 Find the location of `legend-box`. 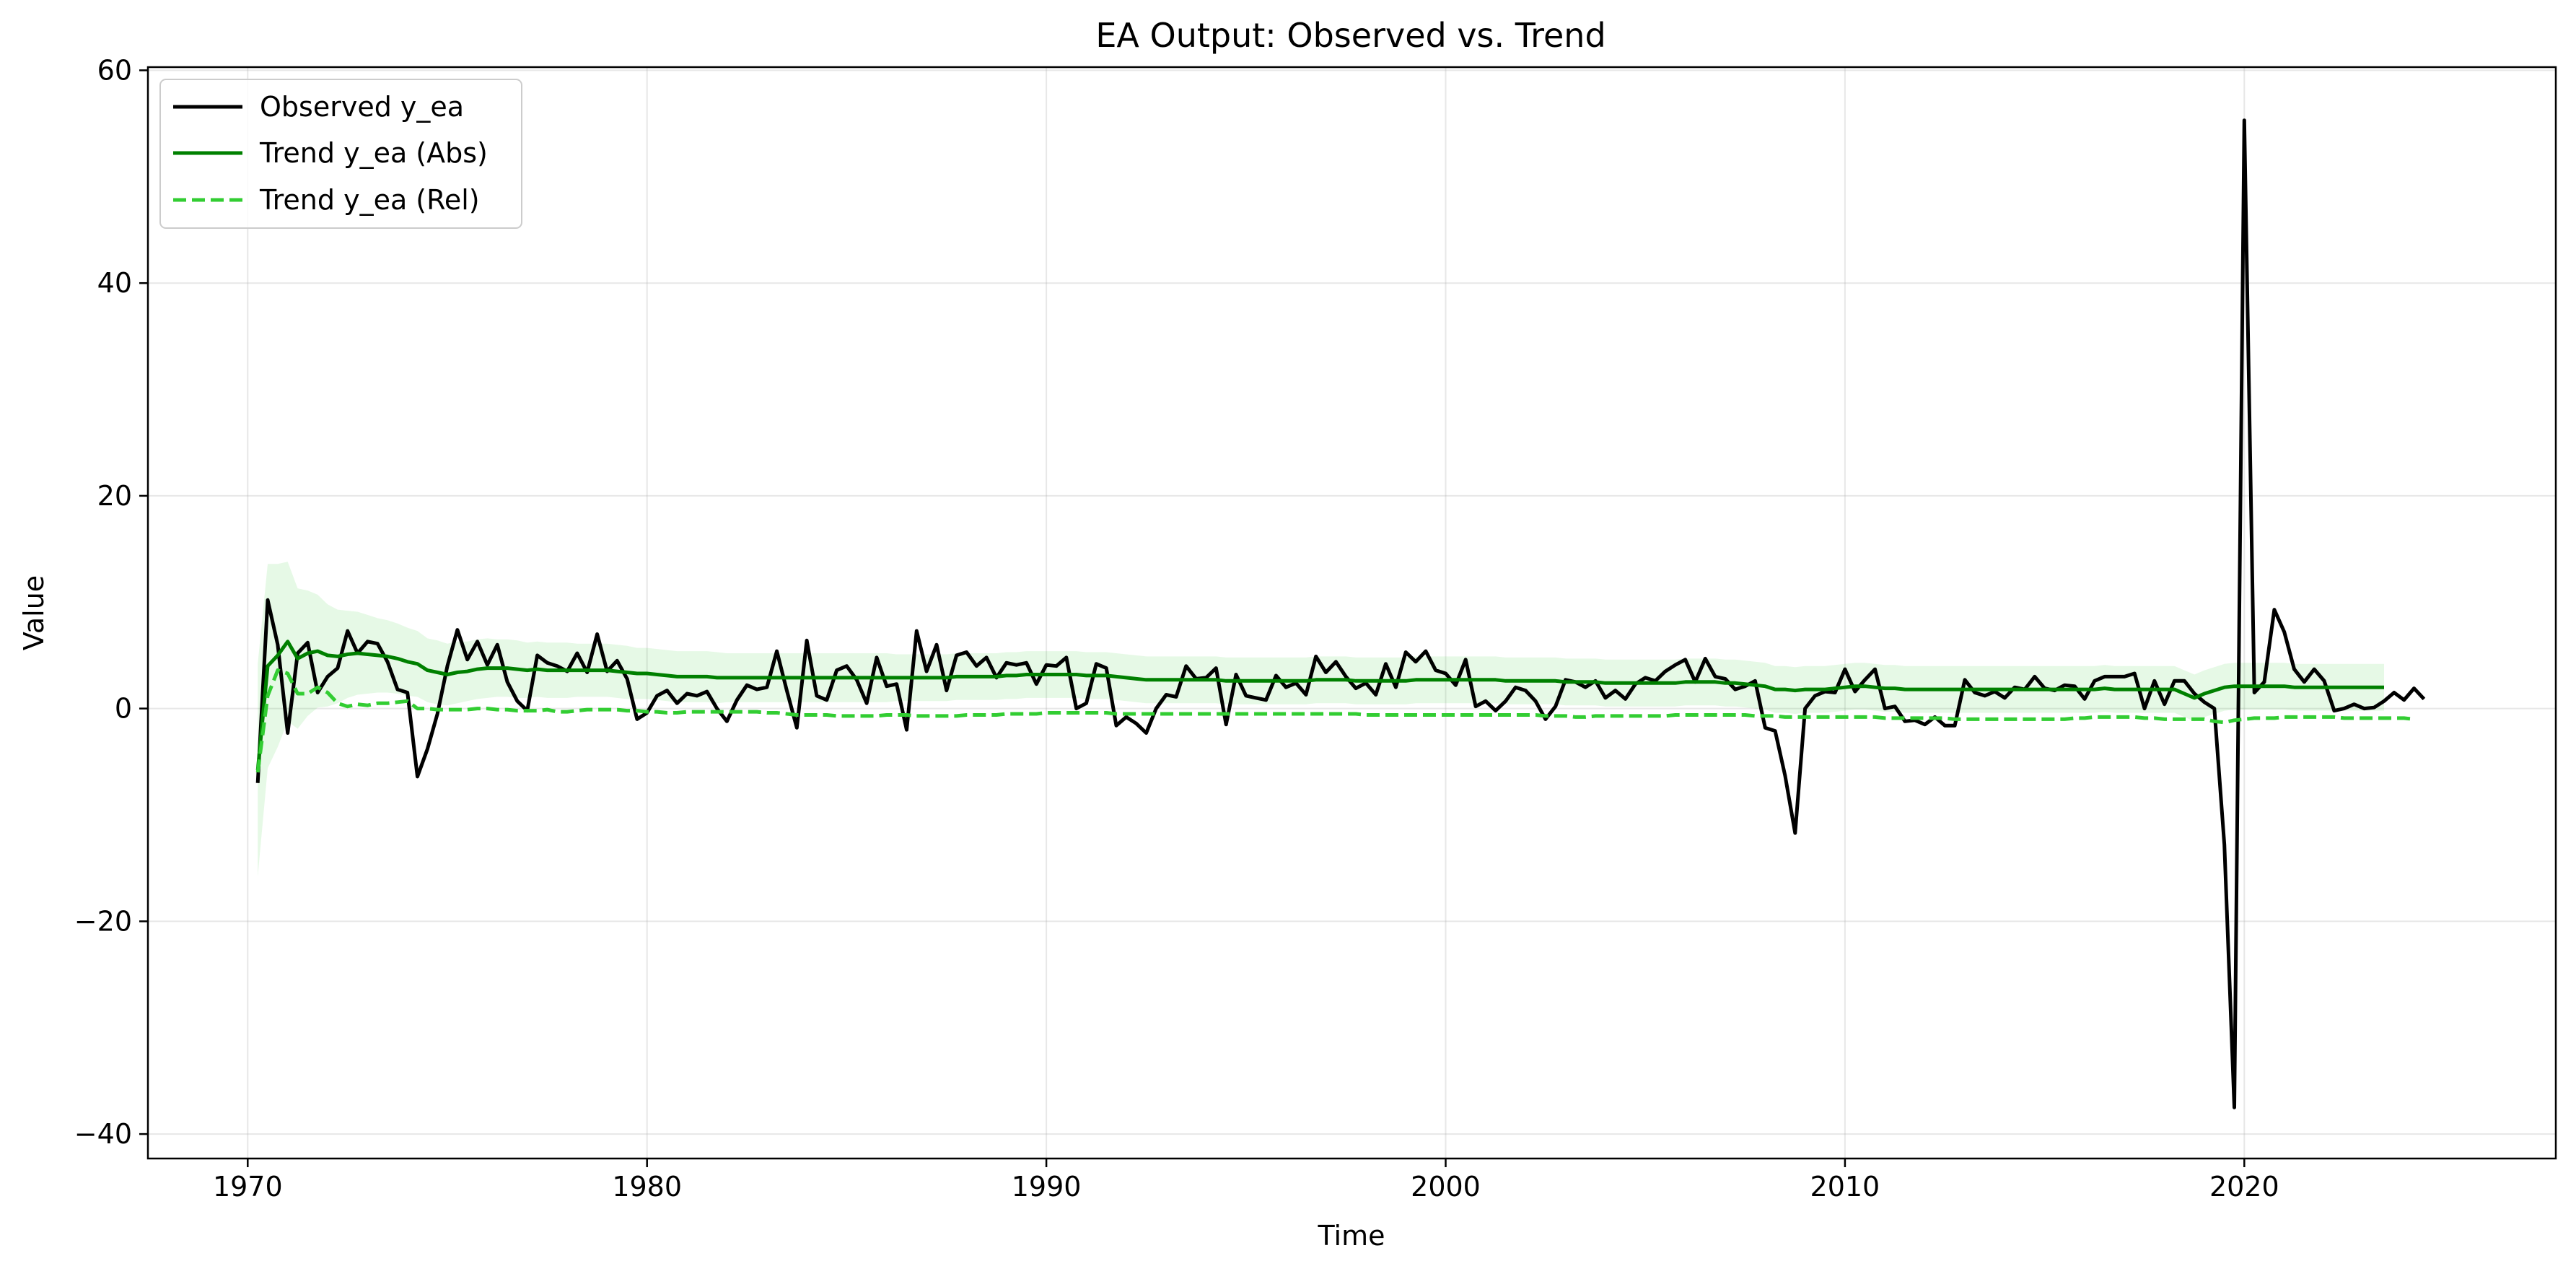

legend-box is located at coordinates (340, 154).